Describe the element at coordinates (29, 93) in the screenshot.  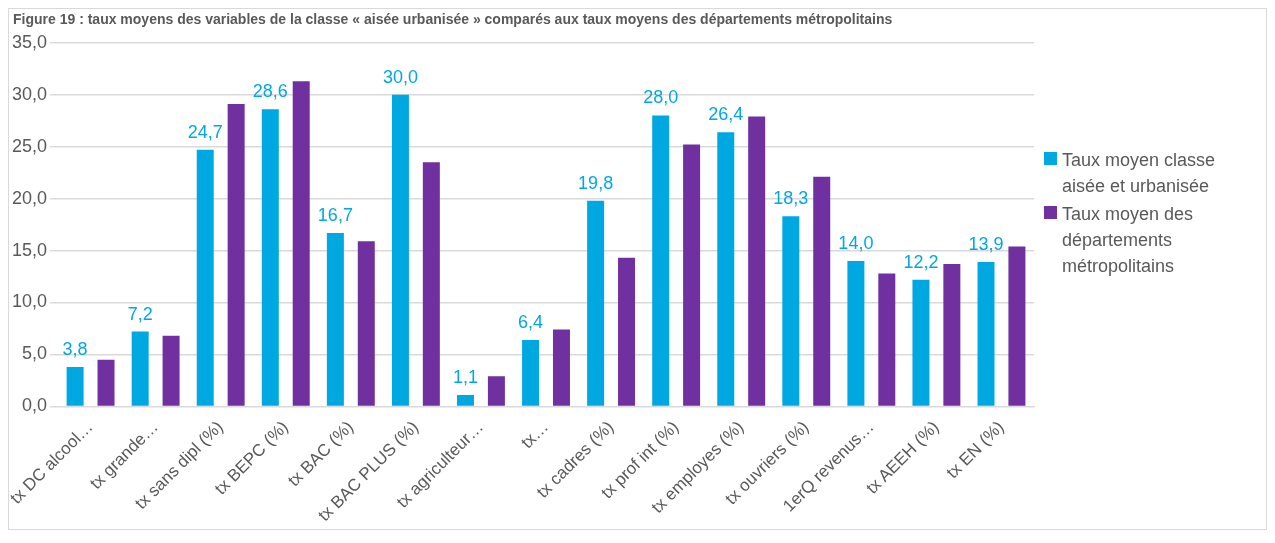
I see `y-tick-label: 30,0` at that location.